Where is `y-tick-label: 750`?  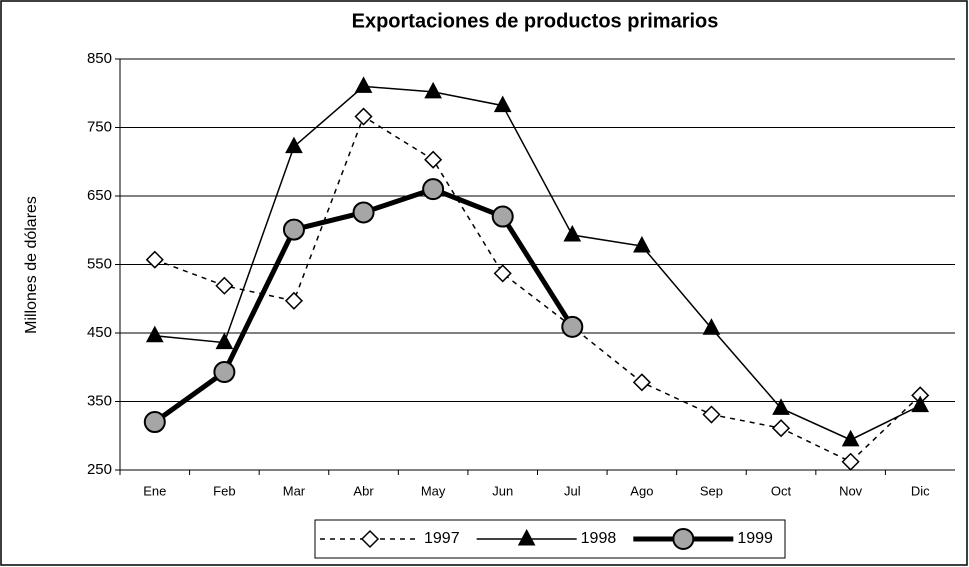
y-tick-label: 750 is located at coordinates (99, 126).